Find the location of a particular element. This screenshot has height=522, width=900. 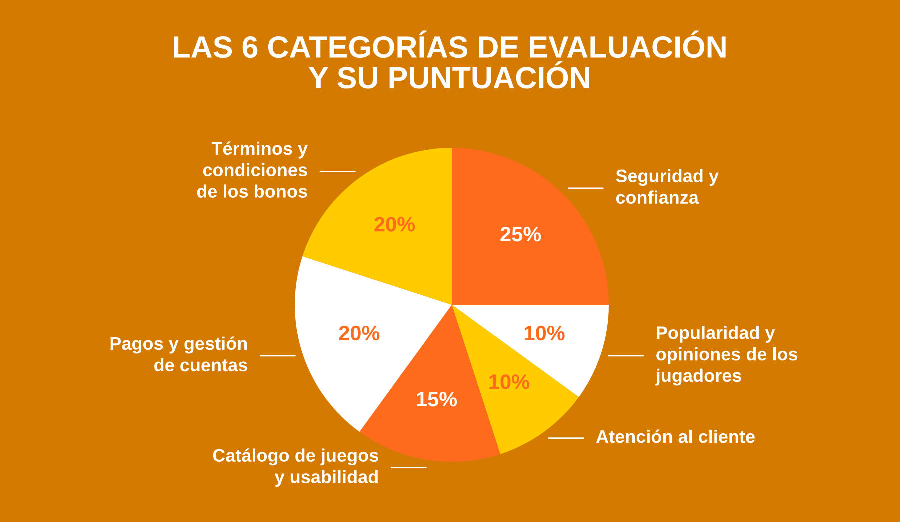

data-label: 15% is located at coordinates (437, 399).